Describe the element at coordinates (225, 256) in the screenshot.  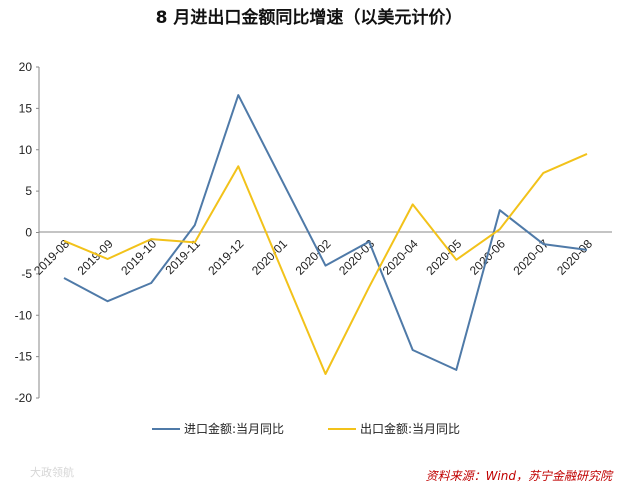
I see `x-tick-label: 2019-12` at that location.